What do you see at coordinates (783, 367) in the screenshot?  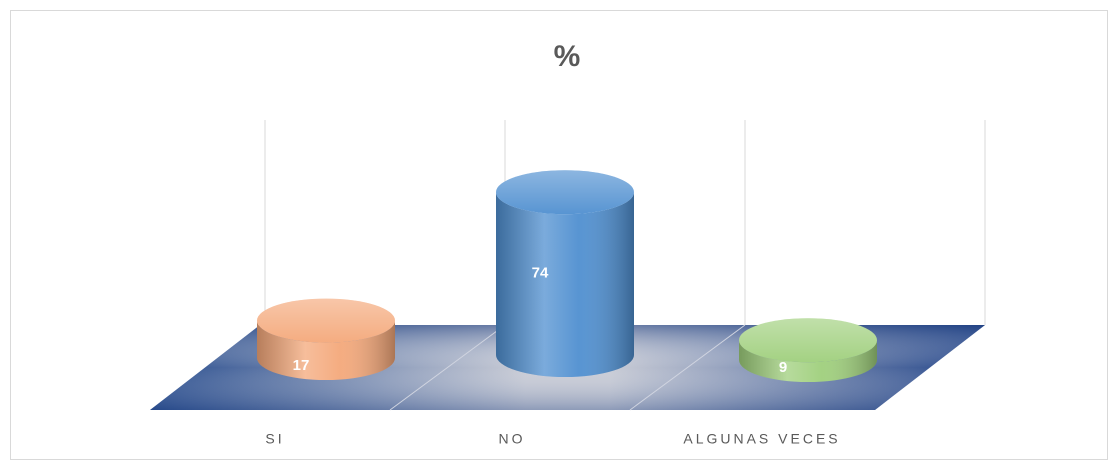 I see `data-label: 9` at bounding box center [783, 367].